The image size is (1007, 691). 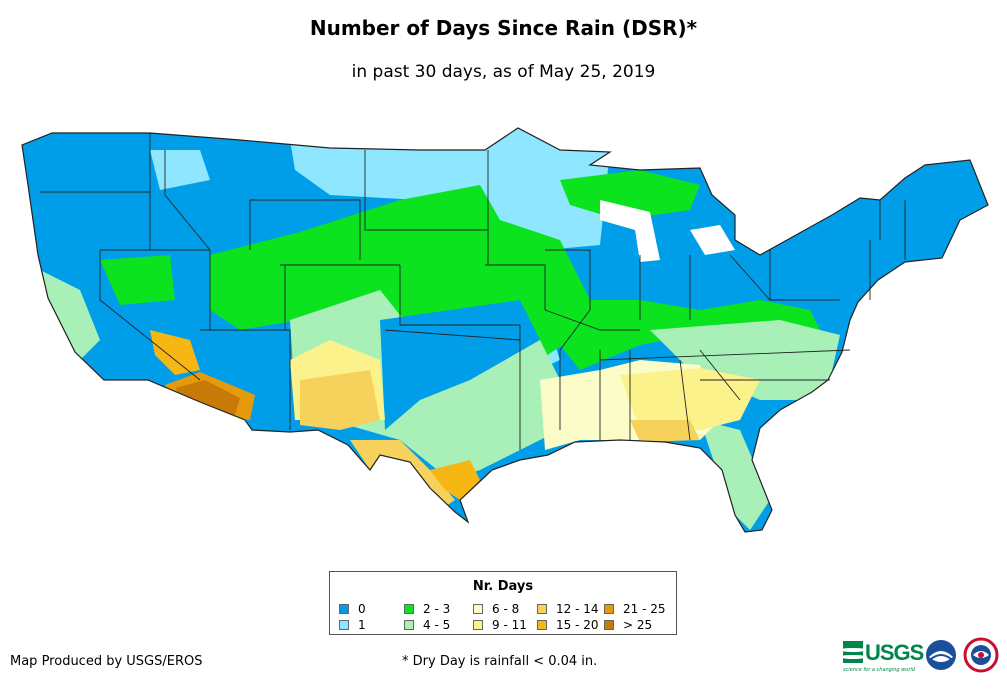 I want to click on legend-item-8: 21 - 25, so click(x=635, y=608).